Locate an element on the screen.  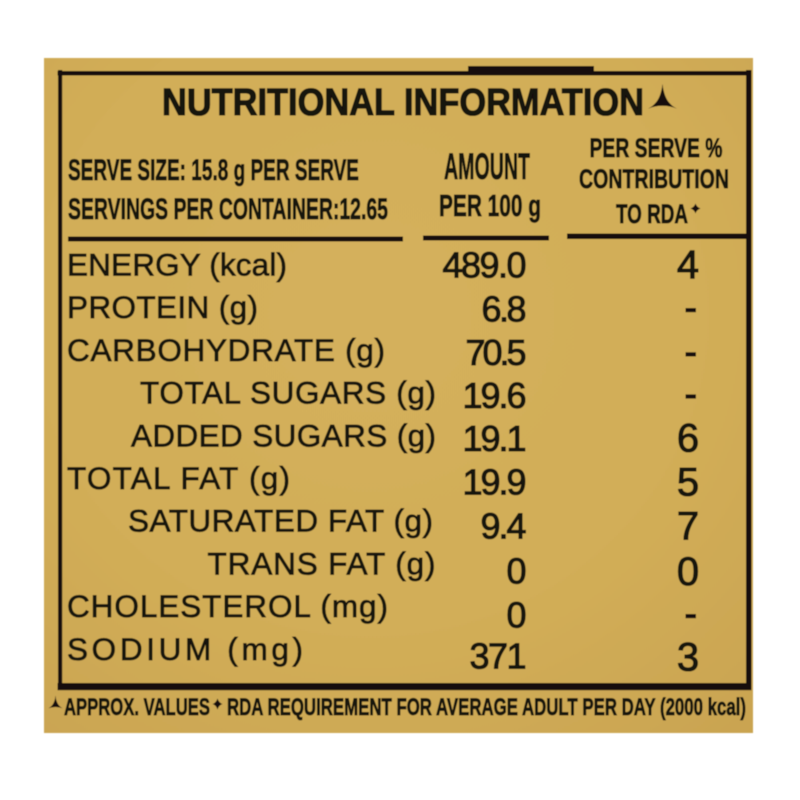
svg-text: AMOUNT is located at coordinates (487, 166).